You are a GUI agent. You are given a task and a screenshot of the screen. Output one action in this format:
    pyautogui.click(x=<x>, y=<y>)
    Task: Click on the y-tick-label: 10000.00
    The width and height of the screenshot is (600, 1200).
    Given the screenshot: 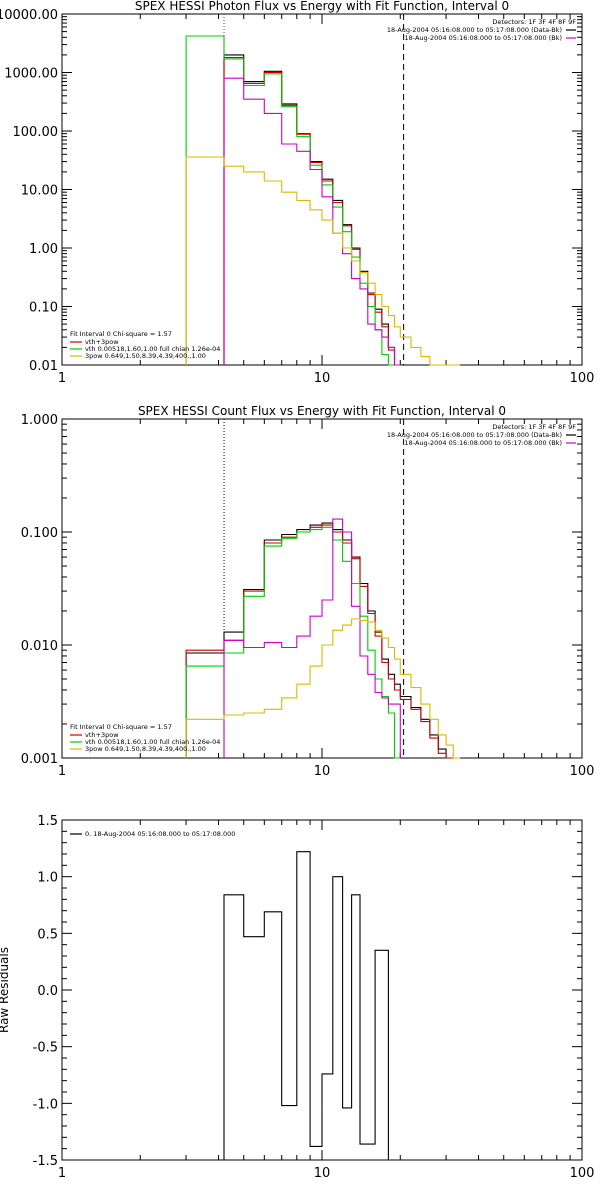 What is the action you would take?
    pyautogui.click(x=29, y=15)
    